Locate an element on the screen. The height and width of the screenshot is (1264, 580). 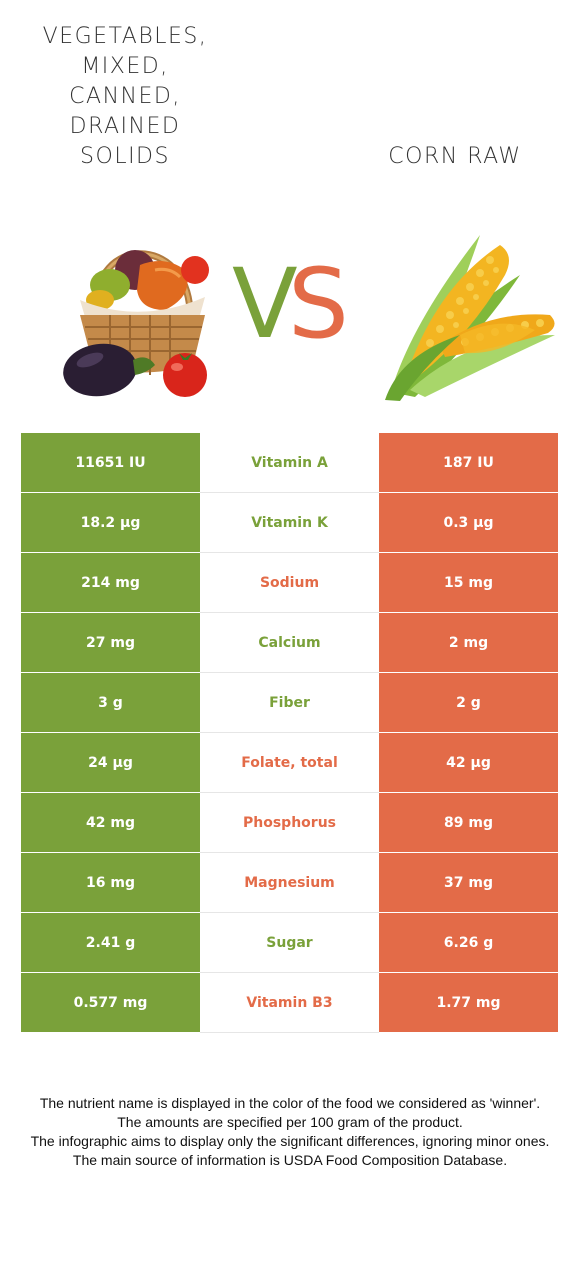
nutrient-name: Sugar is located at coordinates (289, 942).